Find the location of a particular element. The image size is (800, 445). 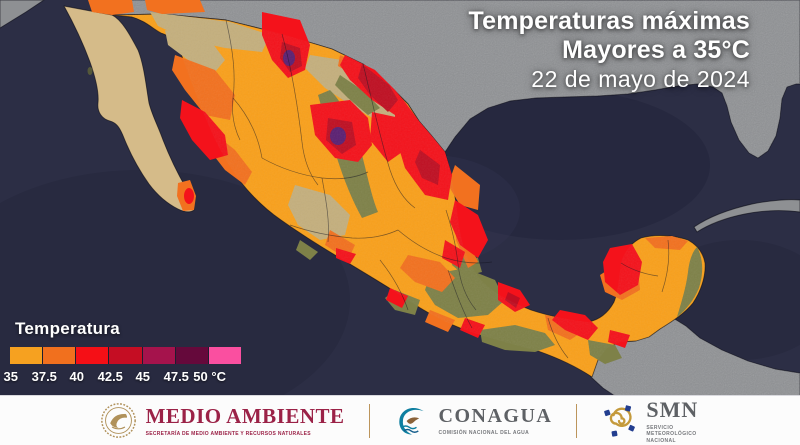

conagua-subtitle: COMISIÓN NACIONAL DEL AGUA is located at coordinates (484, 433).